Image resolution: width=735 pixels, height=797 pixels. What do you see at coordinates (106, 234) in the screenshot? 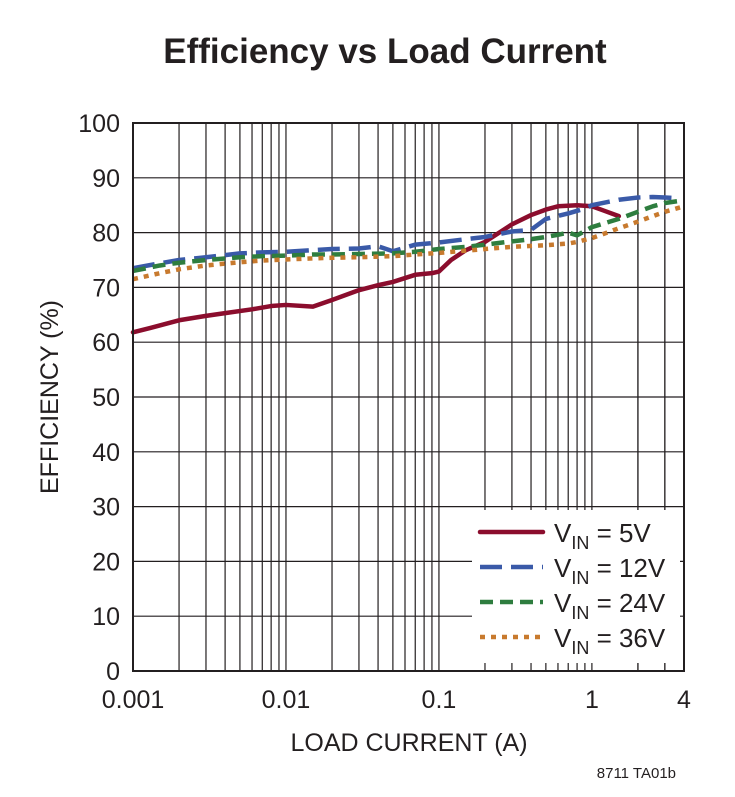
I see `y-tick-label: 80` at bounding box center [106, 234].